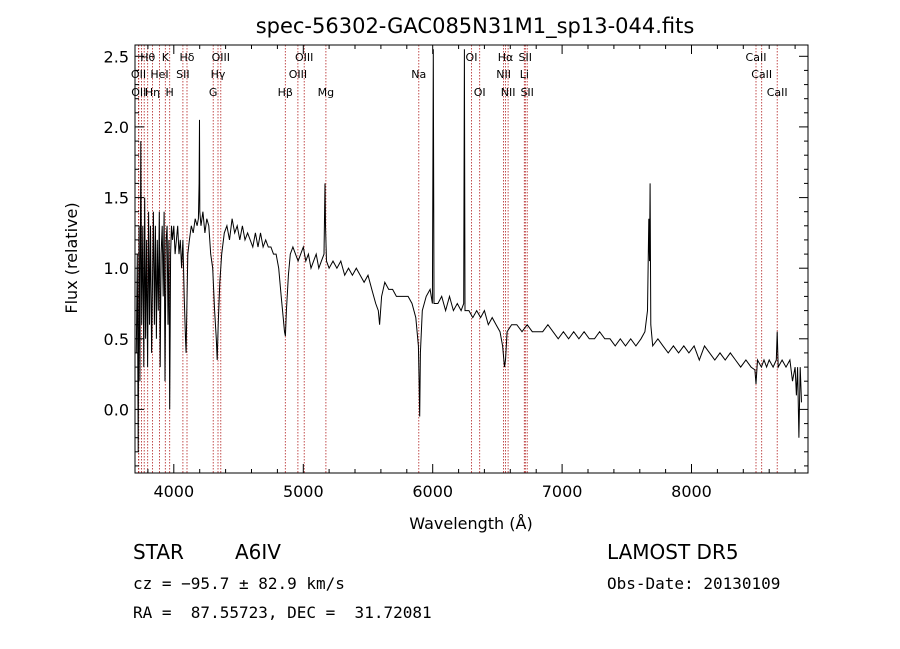 The width and height of the screenshot is (900, 649). What do you see at coordinates (418, 74) in the screenshot?
I see `line-marker-label: Na` at bounding box center [418, 74].